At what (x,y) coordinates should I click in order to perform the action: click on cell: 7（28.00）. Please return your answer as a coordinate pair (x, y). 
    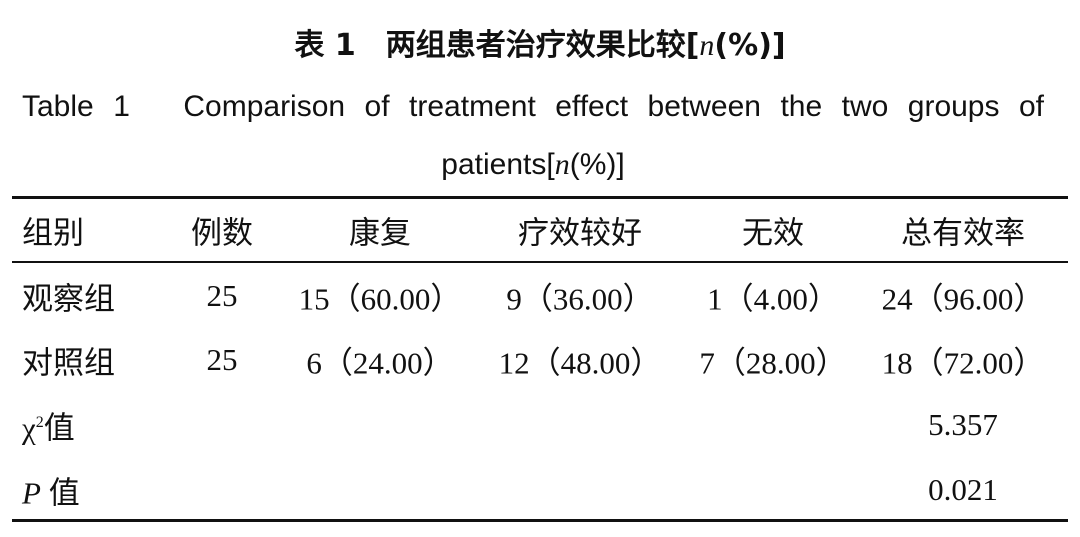
    Looking at the image, I should click on (773, 363).